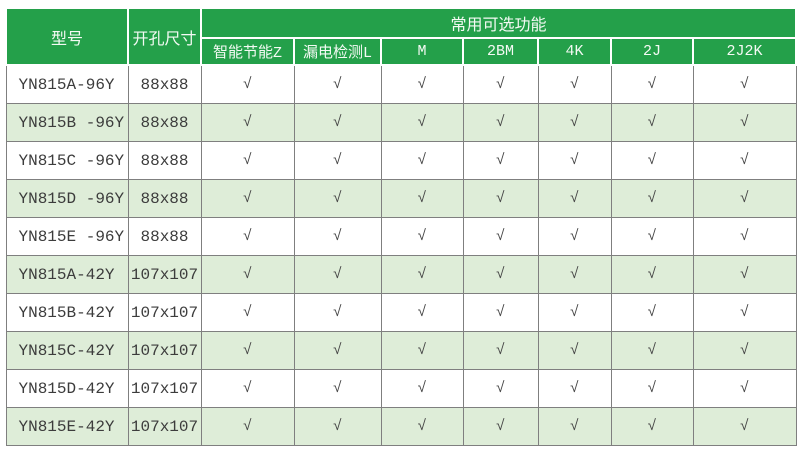 This screenshot has height=450, width=800. What do you see at coordinates (67, 312) in the screenshot?
I see `model-cell: YN815B-42Y` at bounding box center [67, 312].